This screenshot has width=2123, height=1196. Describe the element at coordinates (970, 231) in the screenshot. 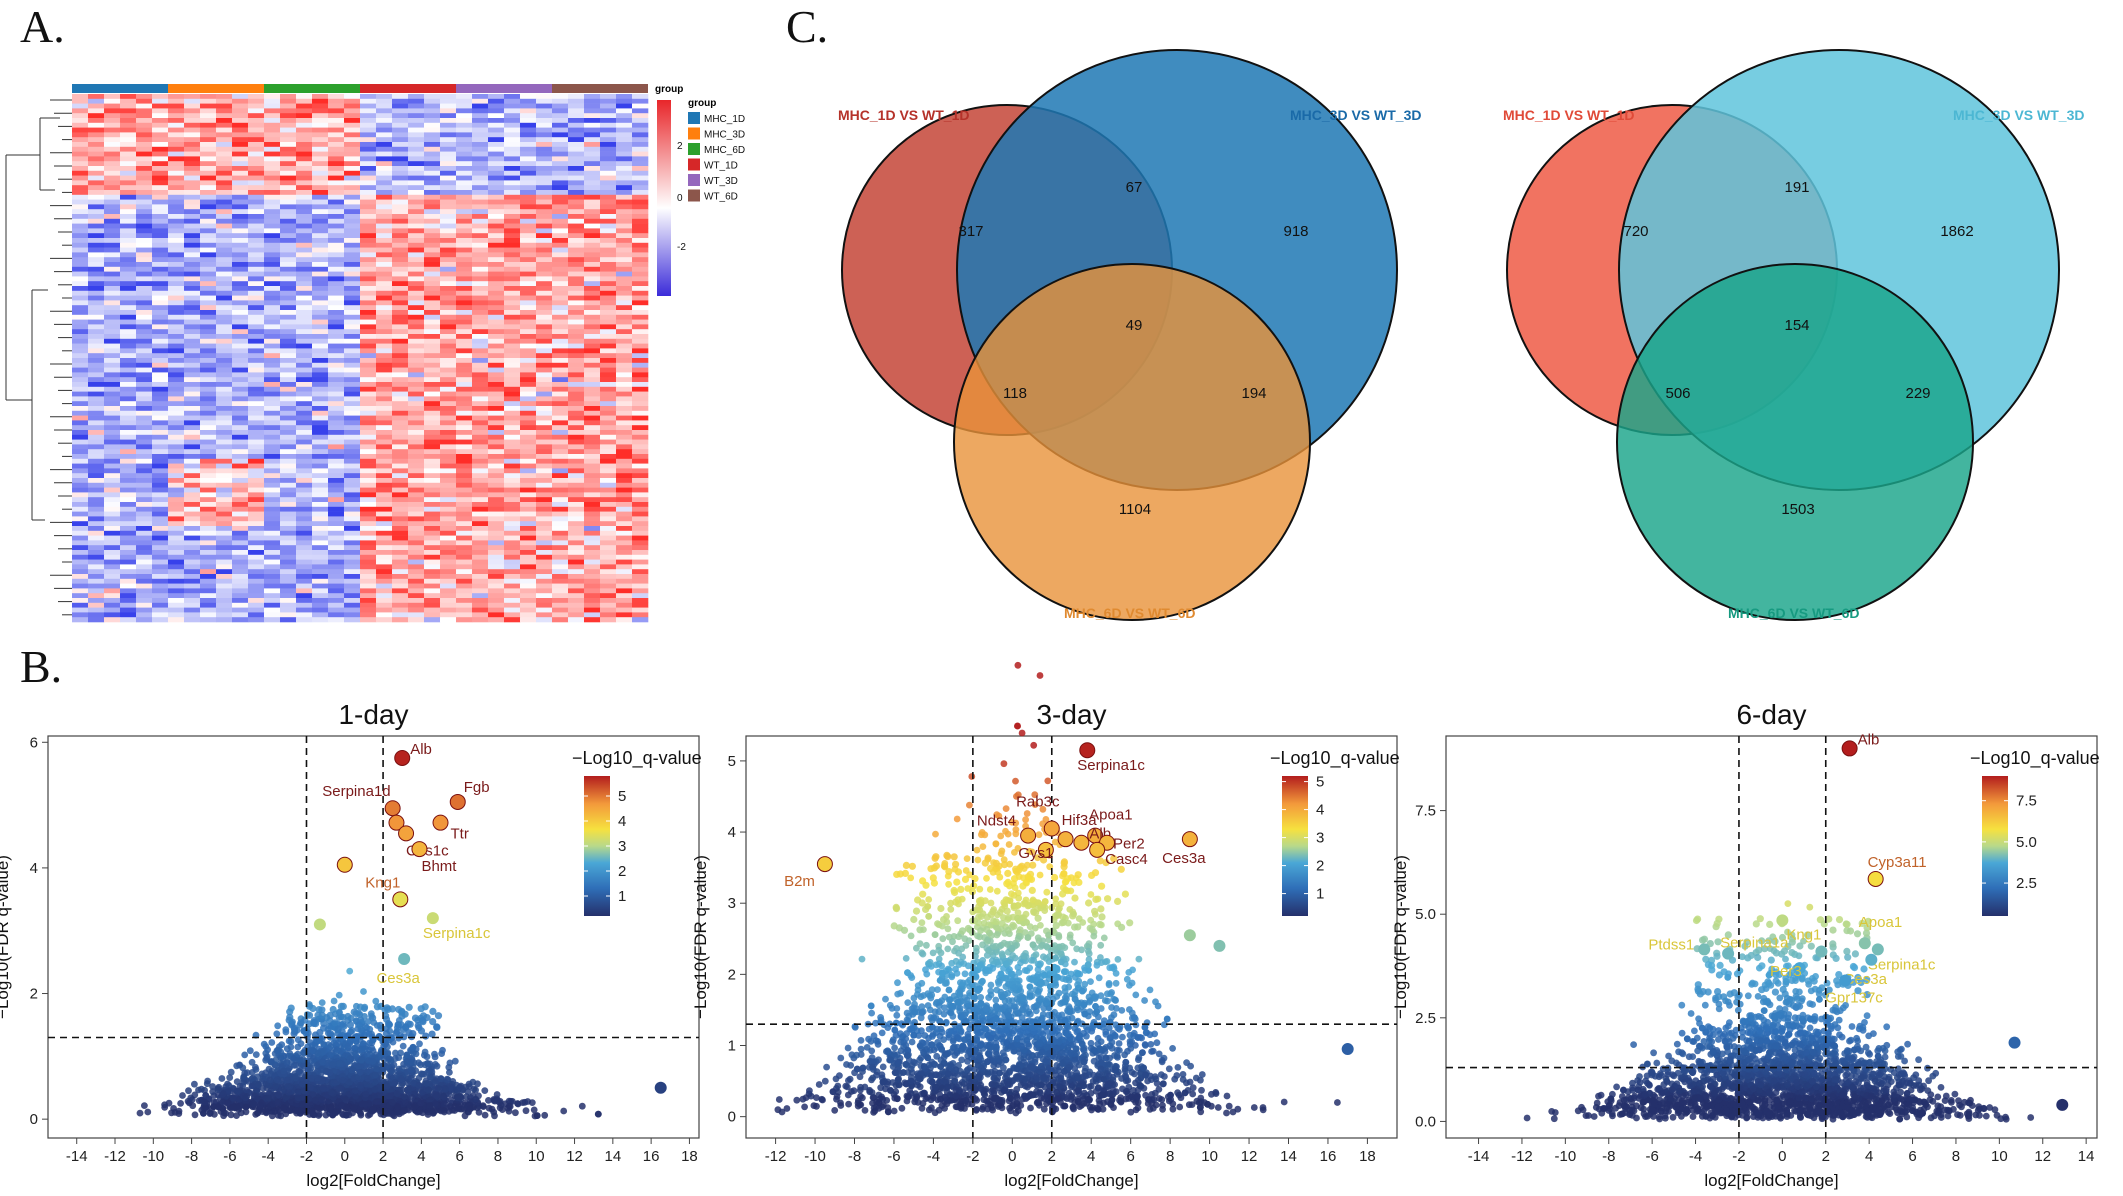

I see `venn-left-only-a: 317` at that location.